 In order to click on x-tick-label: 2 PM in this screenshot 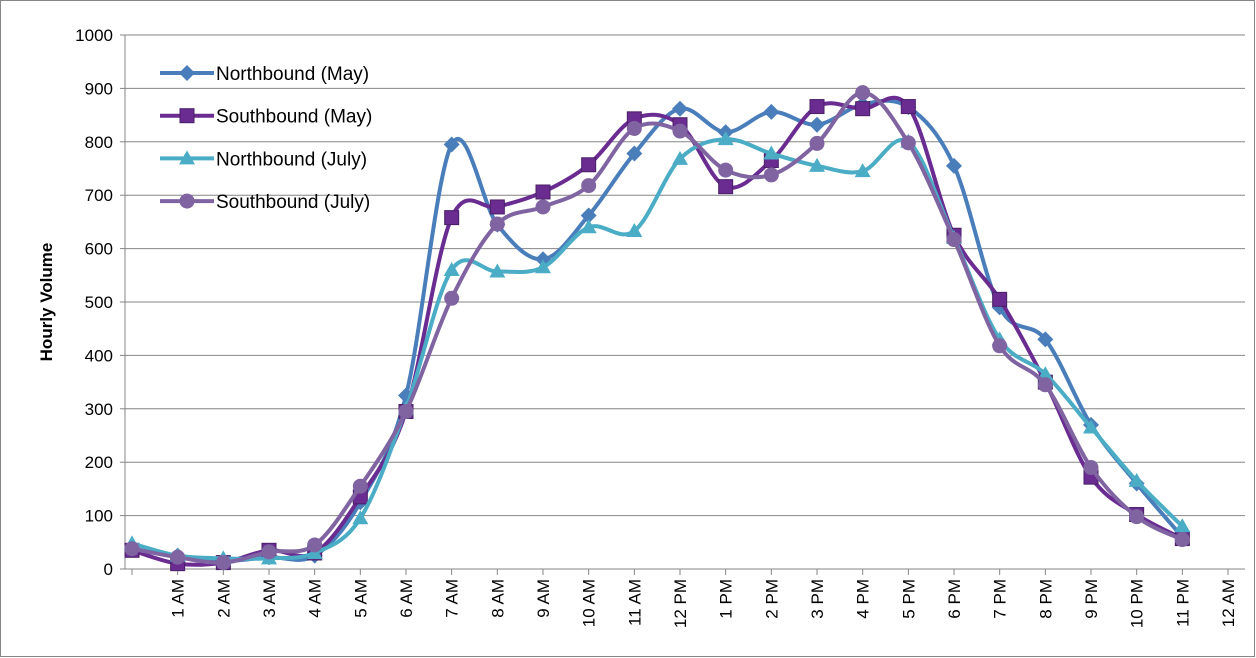, I will do `click(771, 599)`.